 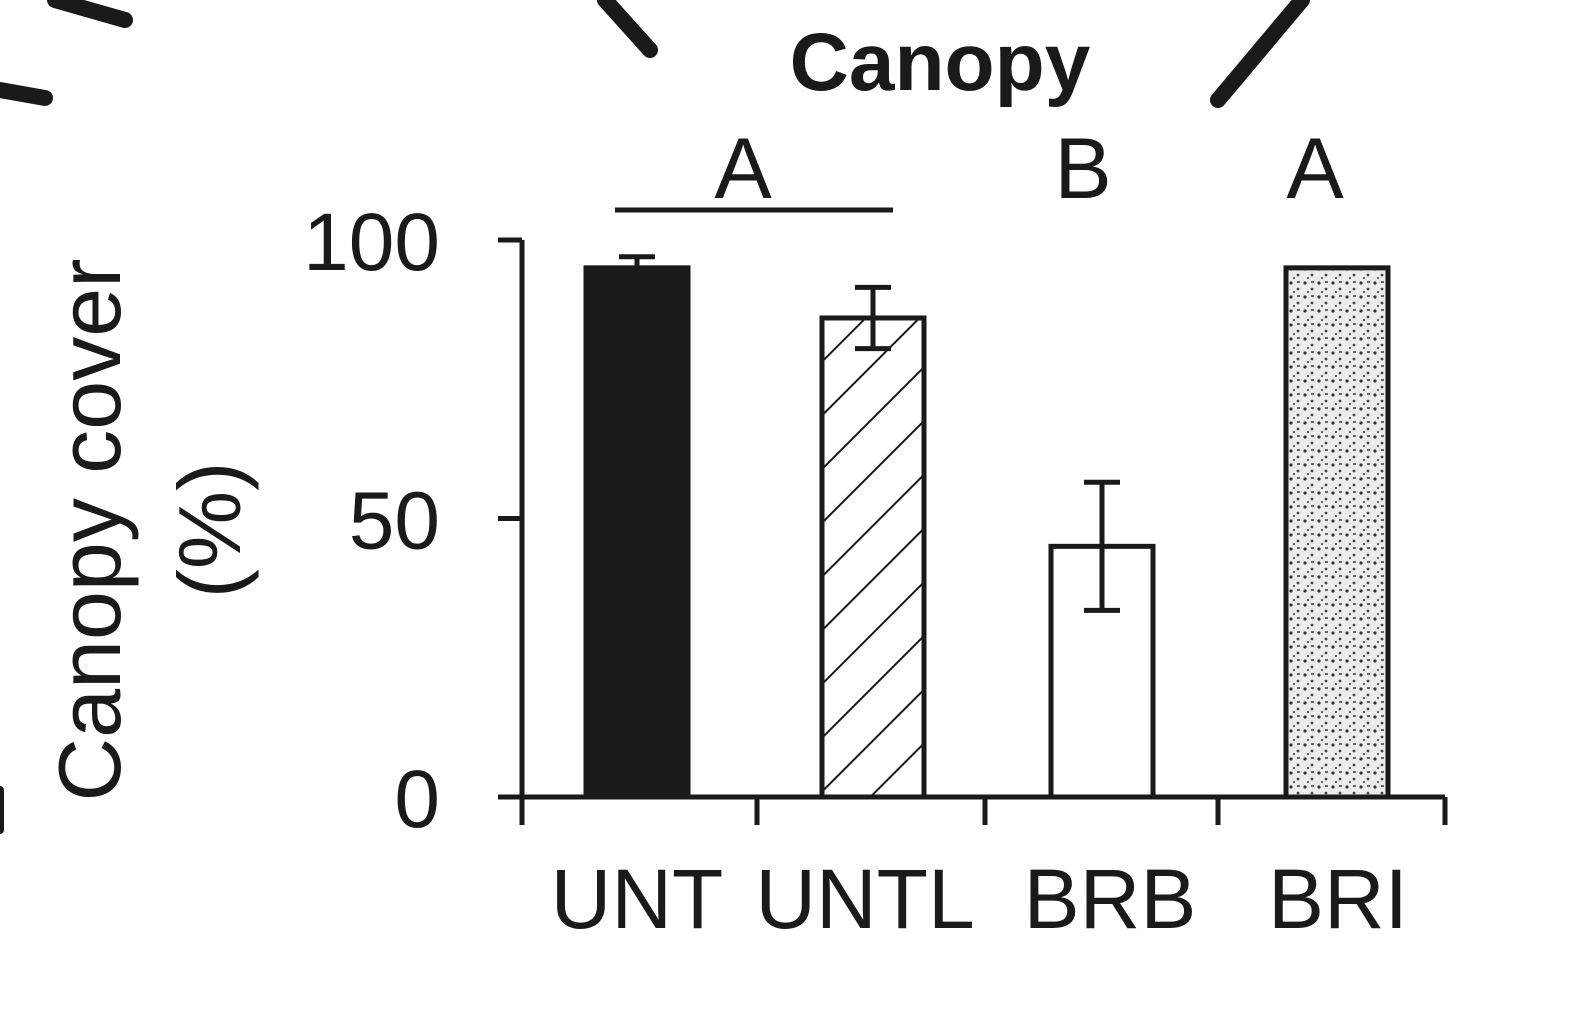 What do you see at coordinates (743, 169) in the screenshot?
I see `significance-letter-0: A` at bounding box center [743, 169].